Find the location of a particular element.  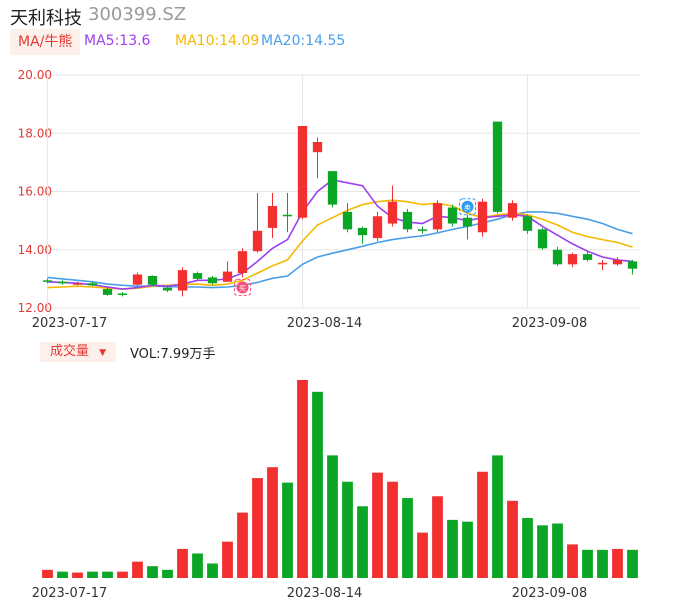

marker-glyph: 买 is located at coordinates (242, 288).